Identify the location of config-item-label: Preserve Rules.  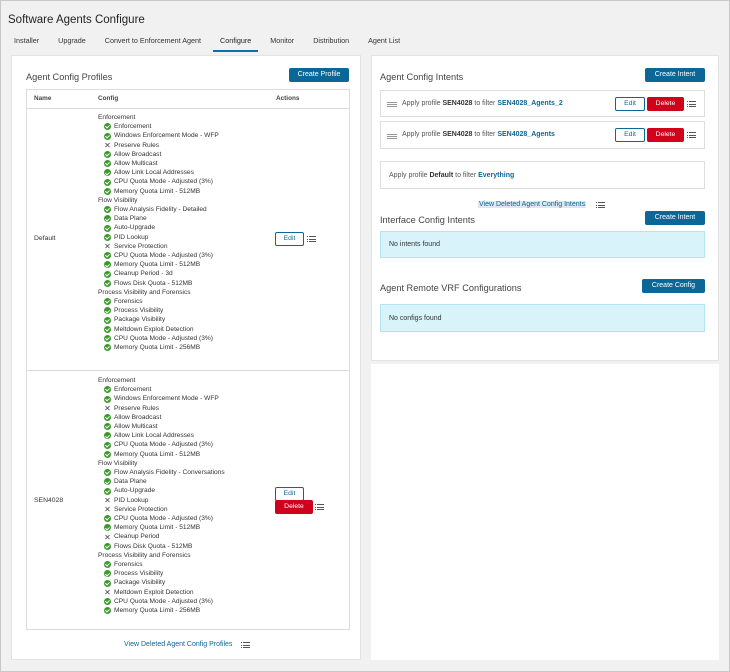
(137, 145).